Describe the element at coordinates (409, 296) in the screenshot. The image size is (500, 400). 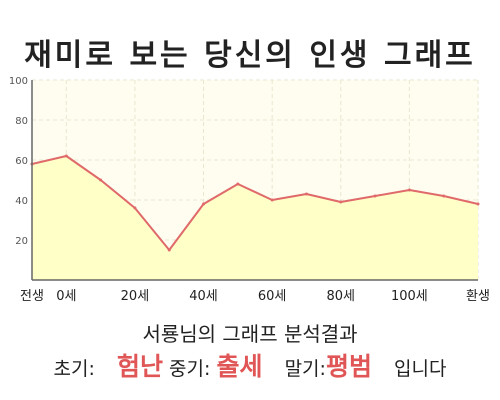
I see `x-tick-label: 100세` at that location.